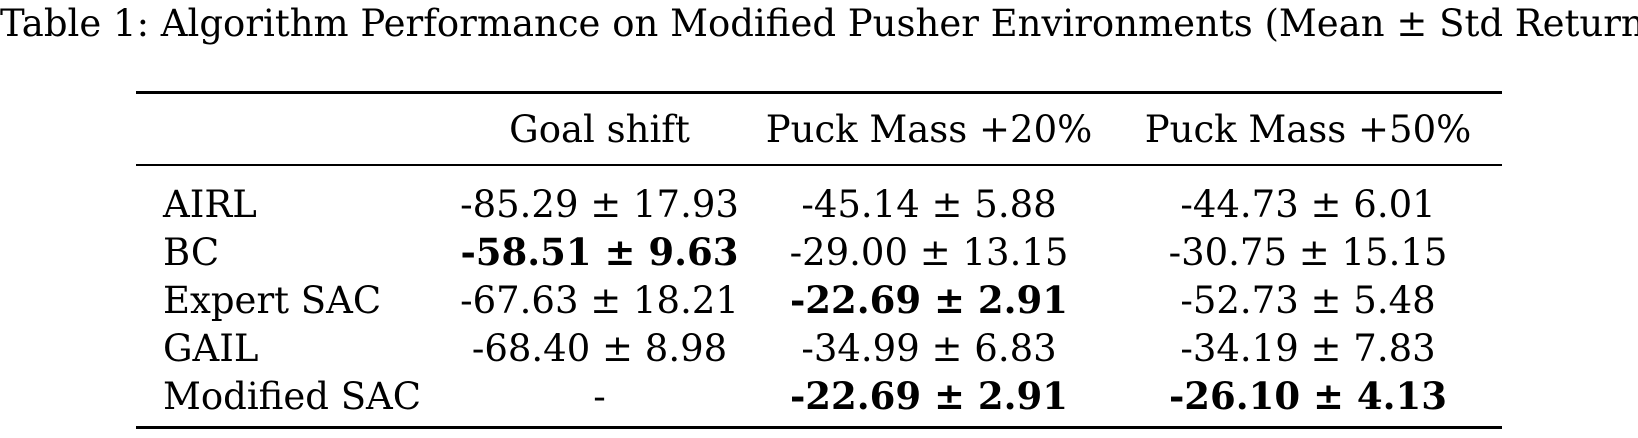 The image size is (1638, 438). Describe the element at coordinates (599, 129) in the screenshot. I see `column-header-goal-shift: Goal shift` at that location.